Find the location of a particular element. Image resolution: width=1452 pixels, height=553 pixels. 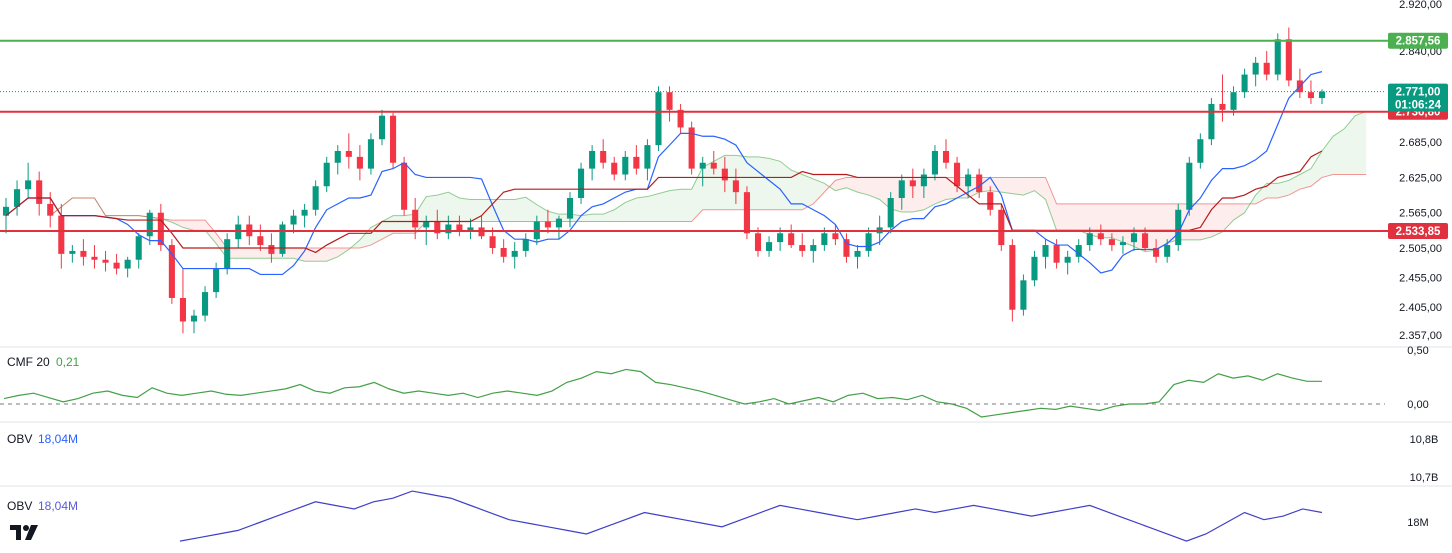

price-tick-label: 2.685,00 is located at coordinates (1420, 143).